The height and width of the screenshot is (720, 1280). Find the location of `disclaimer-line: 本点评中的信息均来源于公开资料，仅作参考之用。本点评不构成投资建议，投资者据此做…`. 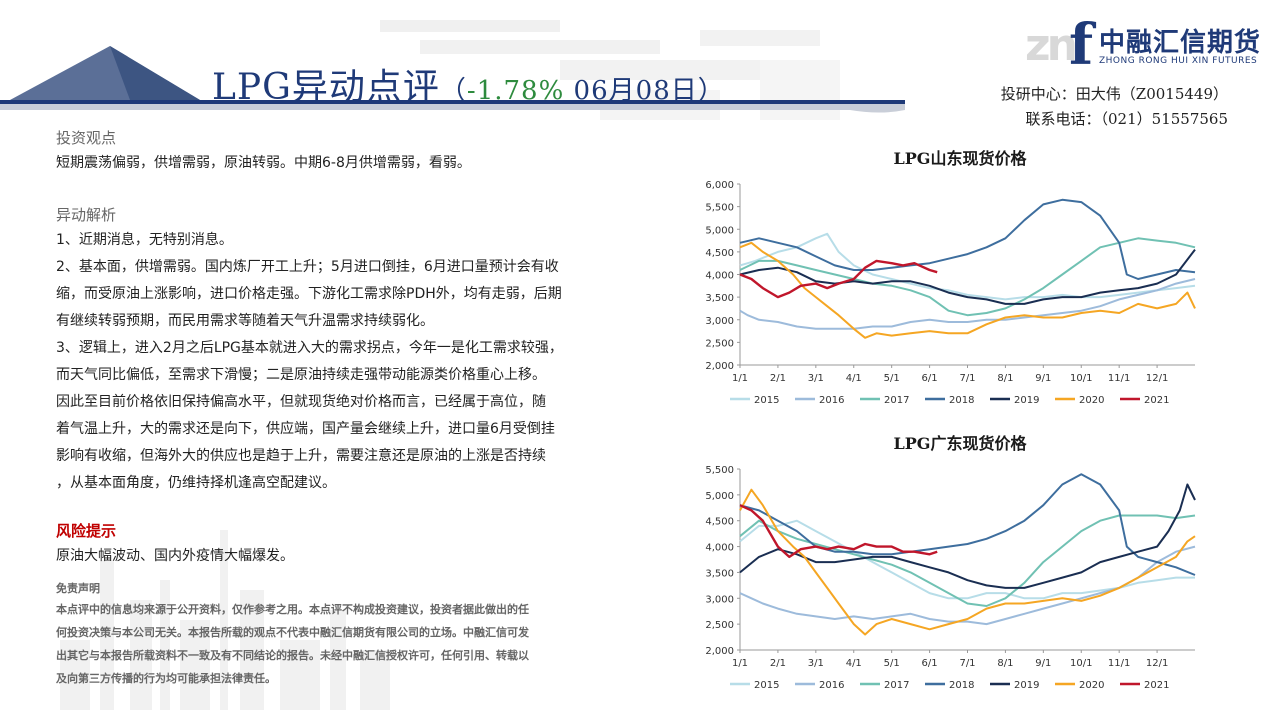

disclaimer-line: 本点评中的信息均来源于公开资料，仅作参考之用。本点评不构成投资建议，投资者据此做… is located at coordinates (292, 609).